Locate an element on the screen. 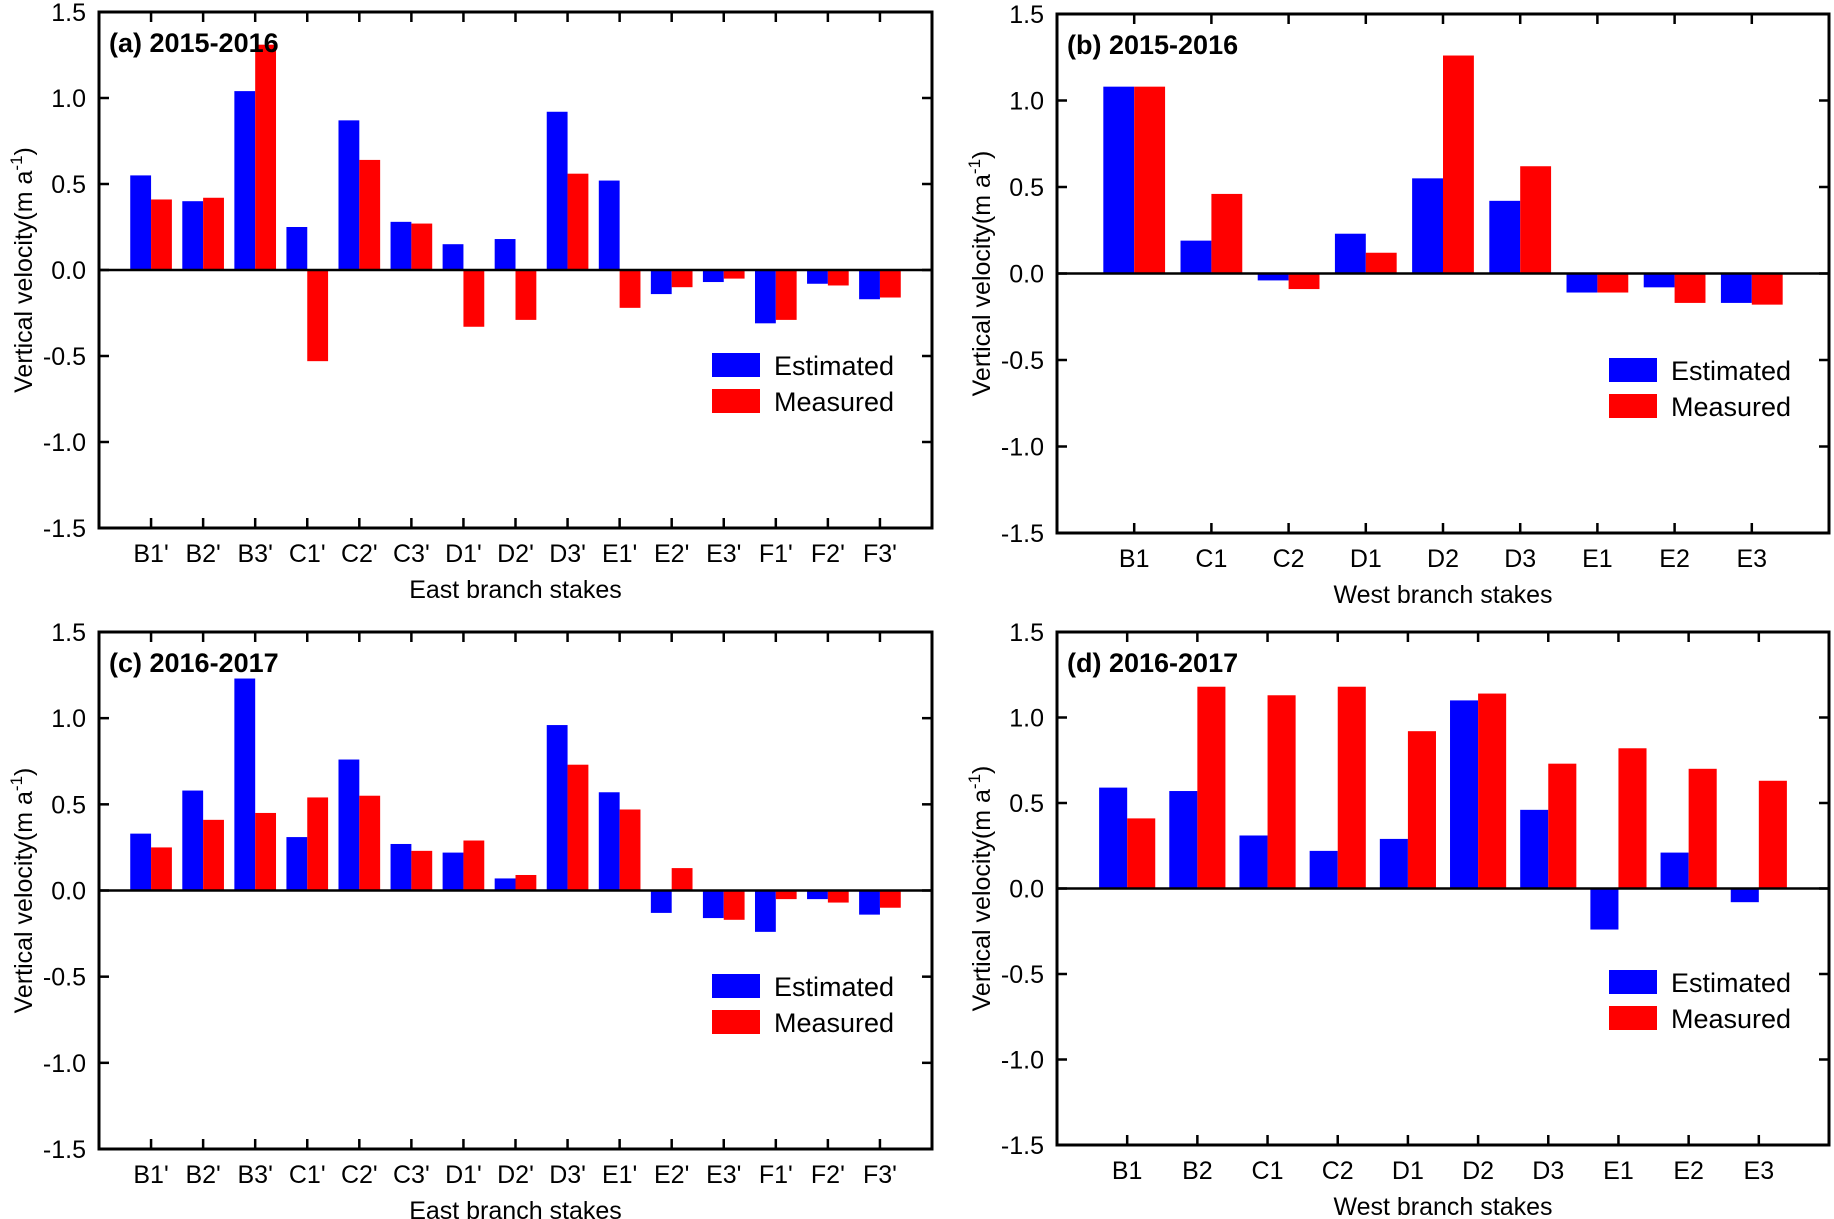  x-tick-label: C3' is located at coordinates (411, 1175).